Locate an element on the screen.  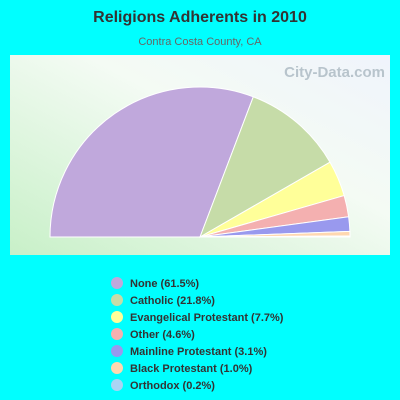
legend-label: Other (4.6%) is located at coordinates (162, 335).